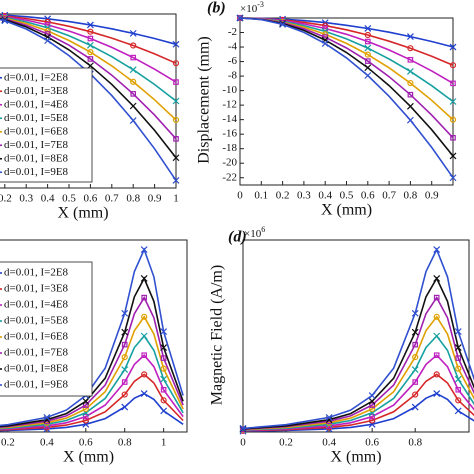 This screenshot has width=474, height=474. I want to click on x-tick-label: 0, so click(240, 196).